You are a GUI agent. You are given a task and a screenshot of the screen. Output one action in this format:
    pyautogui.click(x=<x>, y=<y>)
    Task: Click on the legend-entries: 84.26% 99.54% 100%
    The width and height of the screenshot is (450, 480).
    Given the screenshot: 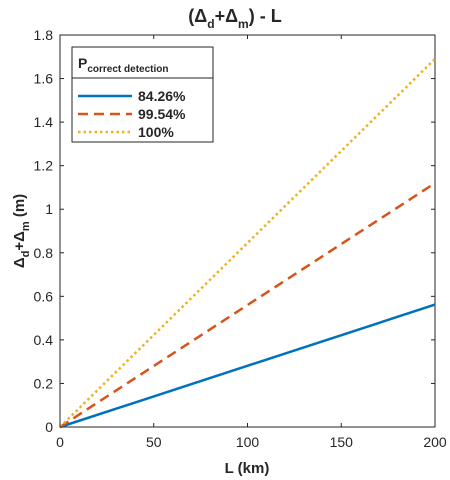 What is the action you would take?
    pyautogui.click(x=132, y=114)
    